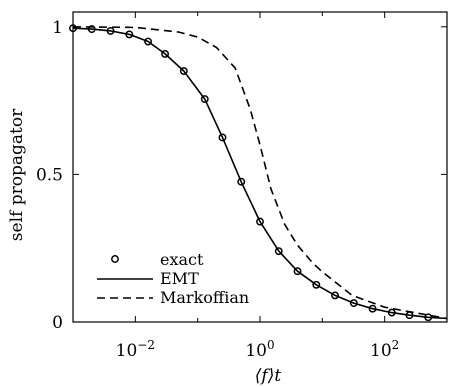 Image resolution: width=450 pixels, height=387 pixels. What do you see at coordinates (57, 323) in the screenshot?
I see `y-tick-label-0: 0` at bounding box center [57, 323].